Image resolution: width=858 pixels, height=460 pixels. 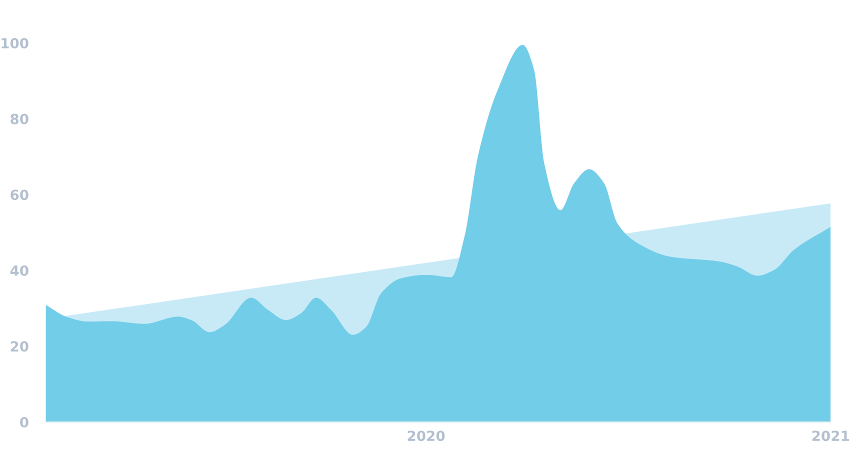 I want to click on y-tick-label: 60, so click(x=19, y=195).